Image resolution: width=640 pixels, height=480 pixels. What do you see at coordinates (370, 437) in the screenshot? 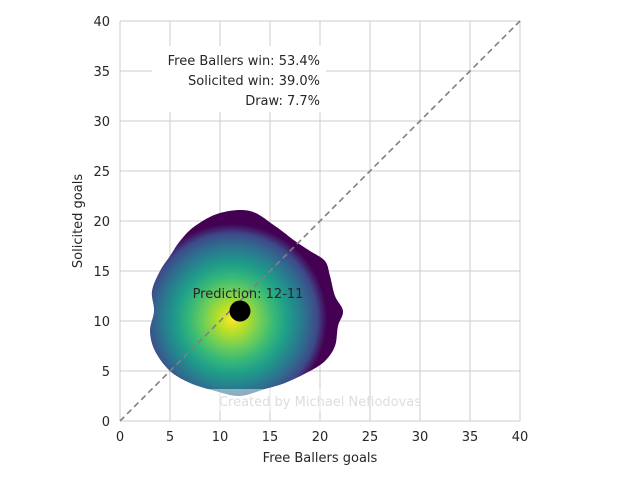
I see `x-tick-label: 25` at bounding box center [370, 437].